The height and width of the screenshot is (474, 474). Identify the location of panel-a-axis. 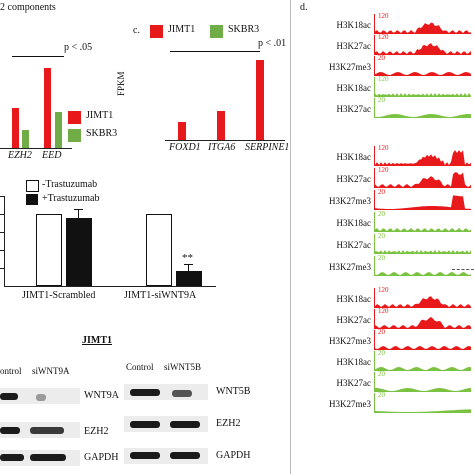
(36, 148).